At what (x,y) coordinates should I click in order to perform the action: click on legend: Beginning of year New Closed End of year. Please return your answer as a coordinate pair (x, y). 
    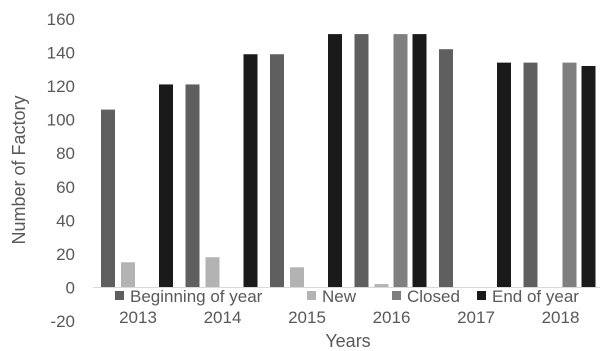
    Looking at the image, I should click on (347, 296).